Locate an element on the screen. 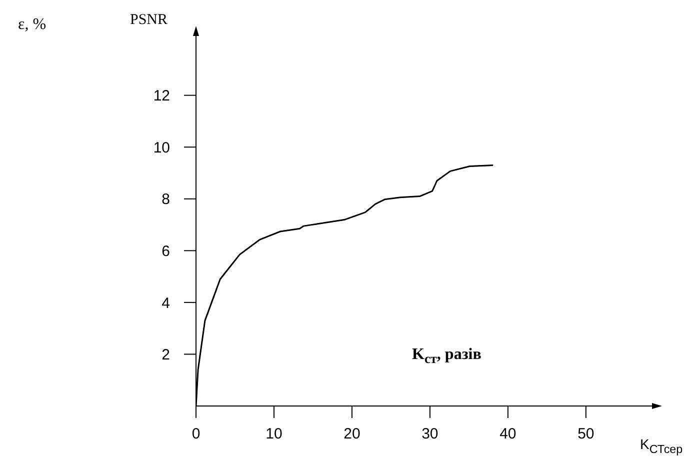  x-tick-label: 40 is located at coordinates (508, 434).